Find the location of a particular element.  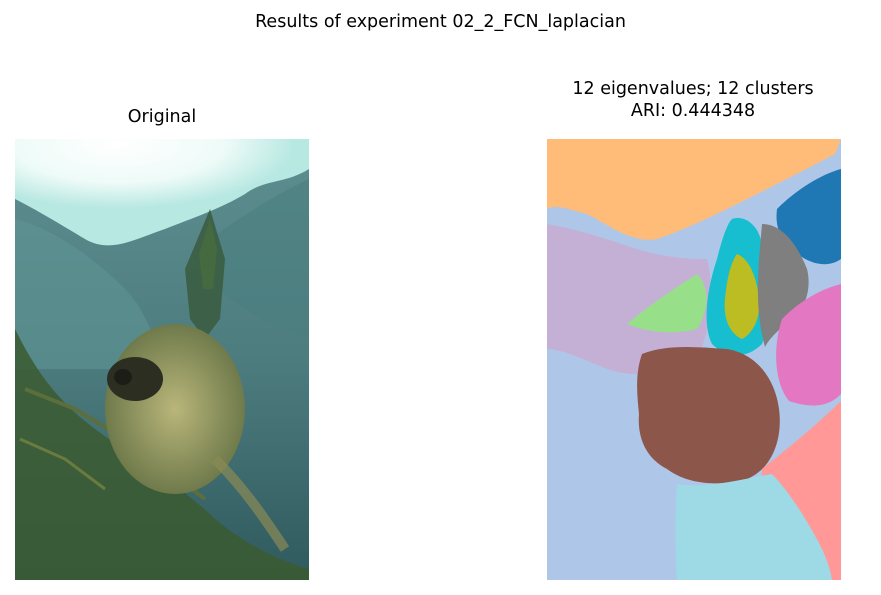

segmentation-title-line1: 12 eigenvalues; 12 clusters is located at coordinates (693, 89).